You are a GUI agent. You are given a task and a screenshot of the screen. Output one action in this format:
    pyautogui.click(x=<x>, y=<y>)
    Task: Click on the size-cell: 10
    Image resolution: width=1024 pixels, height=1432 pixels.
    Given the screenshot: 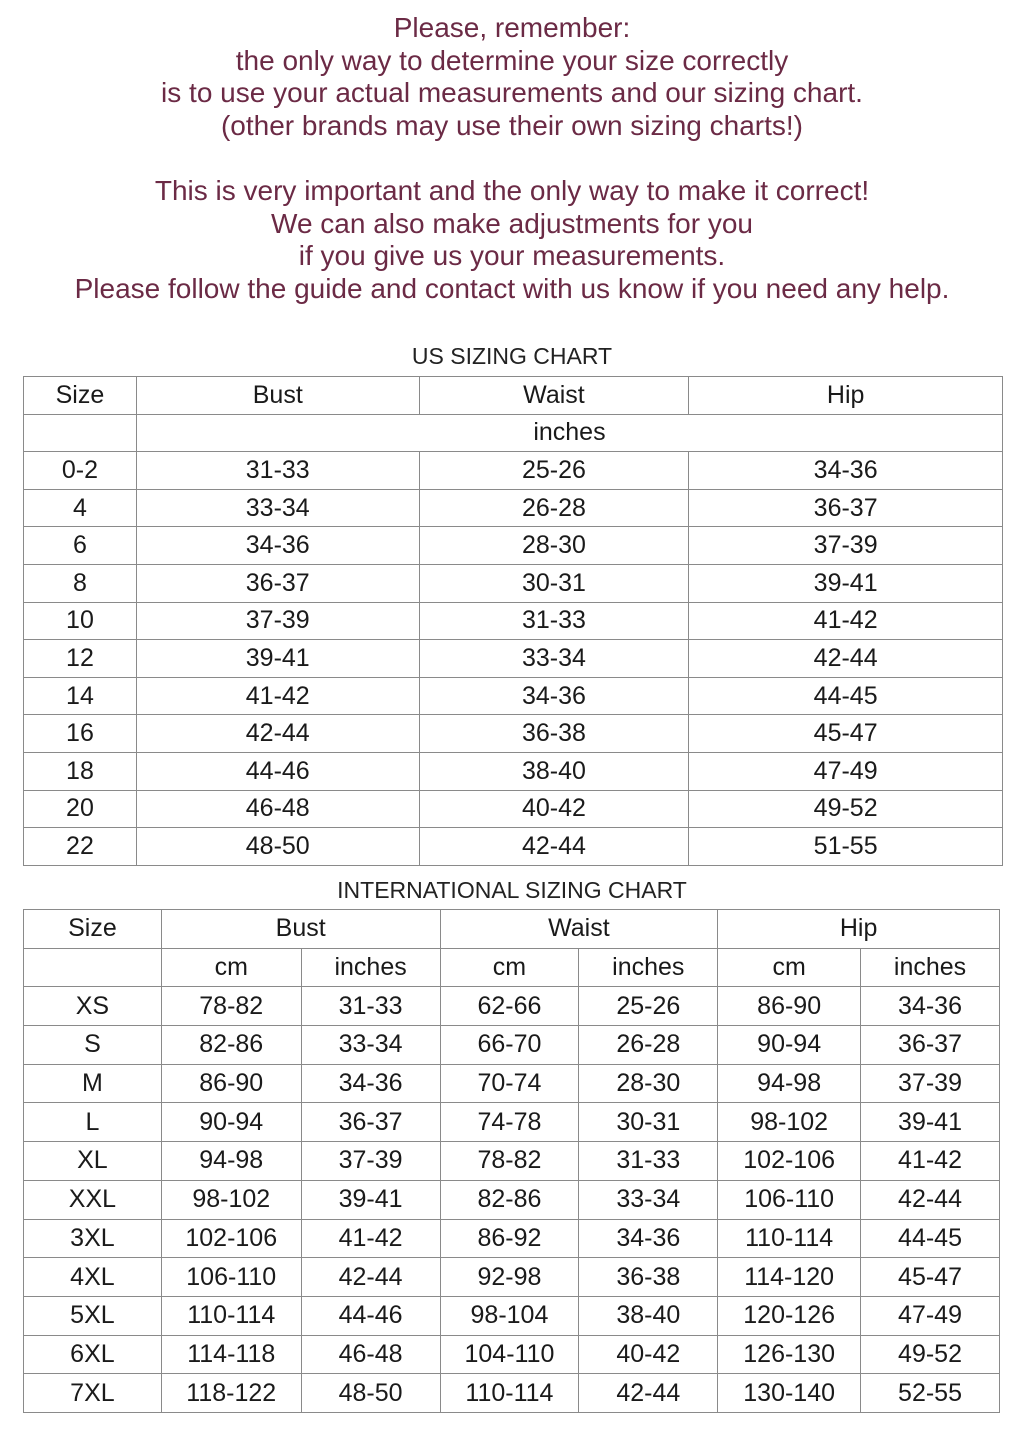 What is the action you would take?
    pyautogui.click(x=80, y=621)
    